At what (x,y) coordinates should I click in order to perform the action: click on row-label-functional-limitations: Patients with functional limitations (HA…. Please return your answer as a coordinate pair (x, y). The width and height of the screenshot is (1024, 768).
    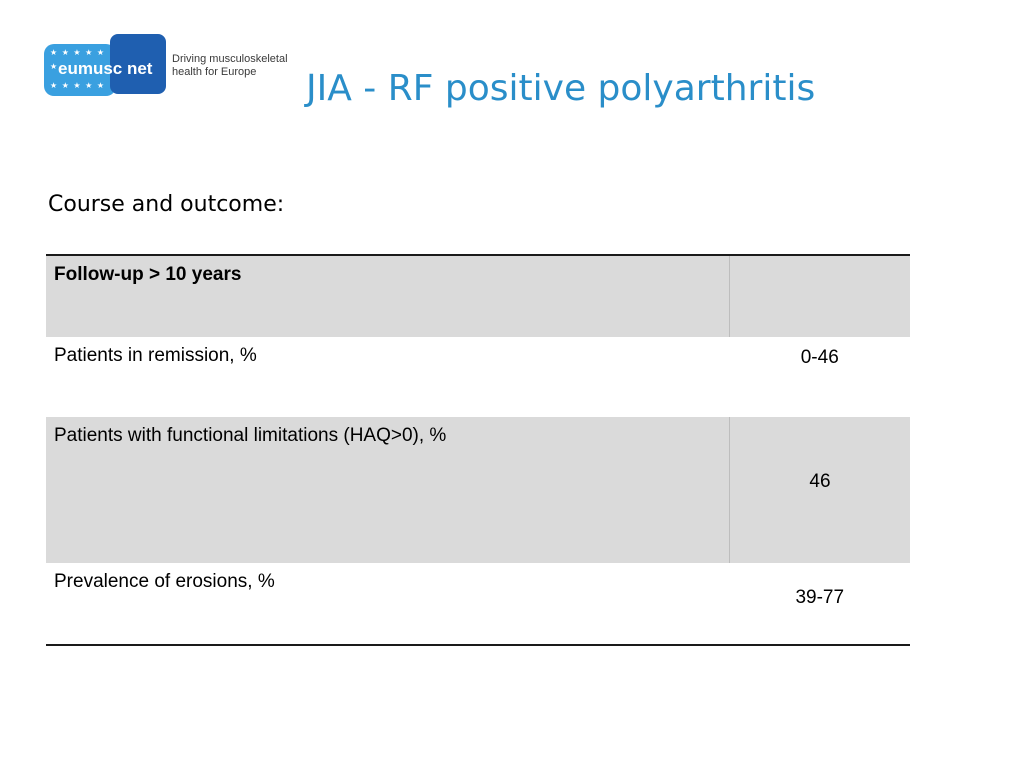
    Looking at the image, I should click on (388, 490).